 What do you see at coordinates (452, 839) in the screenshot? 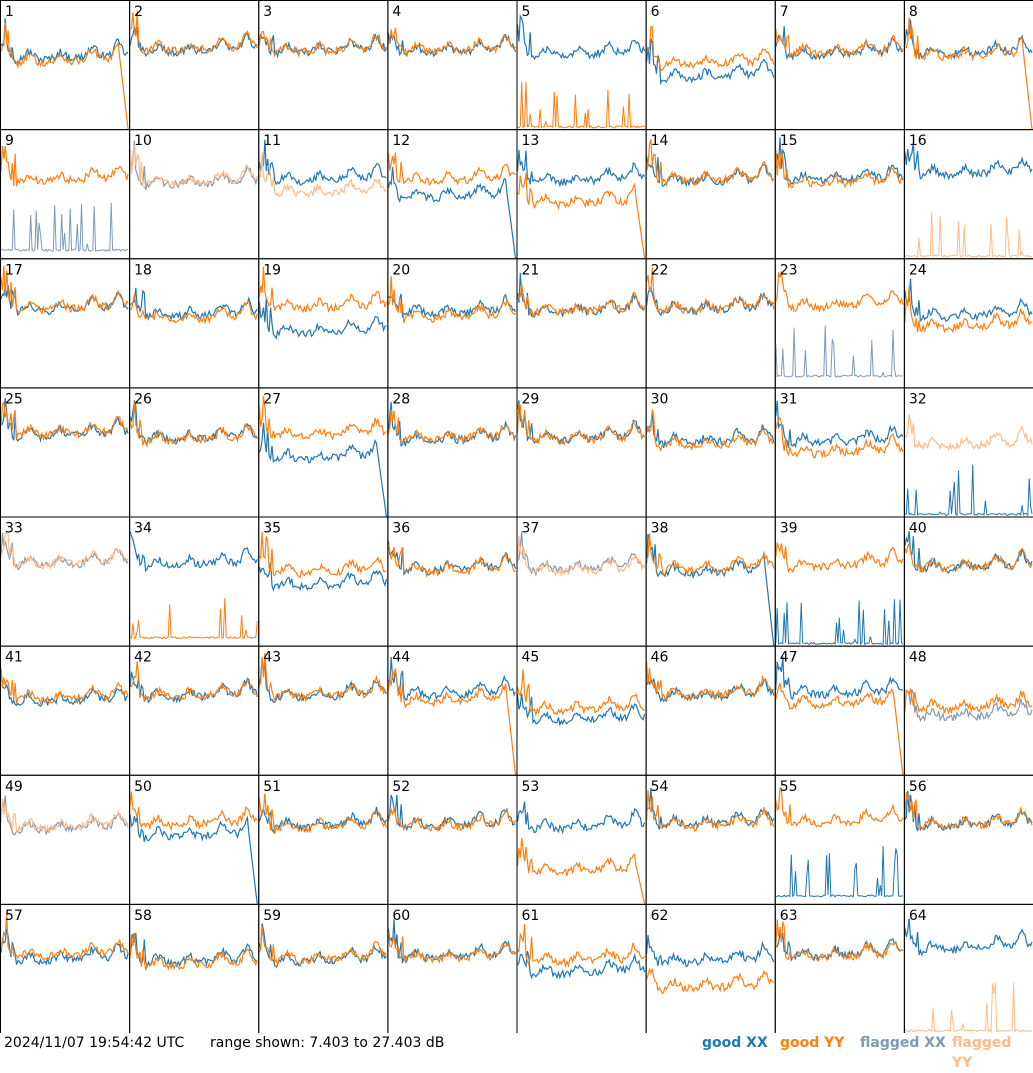
I see `panel-52: 52` at bounding box center [452, 839].